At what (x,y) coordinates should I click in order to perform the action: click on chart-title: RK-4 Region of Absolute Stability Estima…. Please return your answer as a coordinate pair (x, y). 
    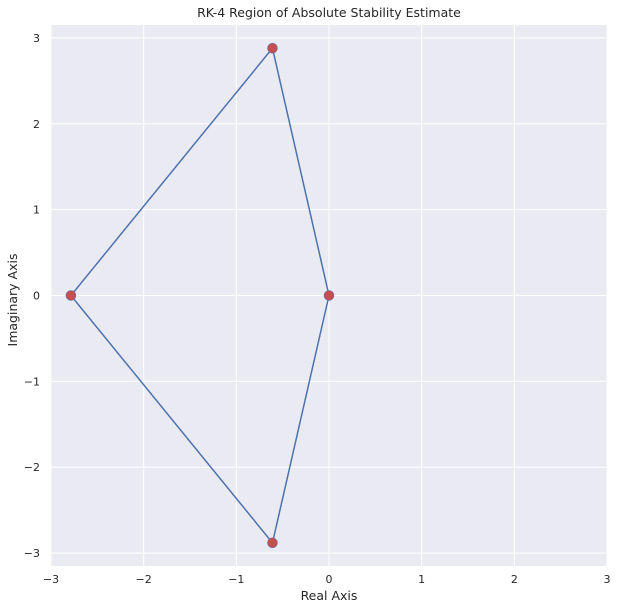
    Looking at the image, I should click on (329, 12).